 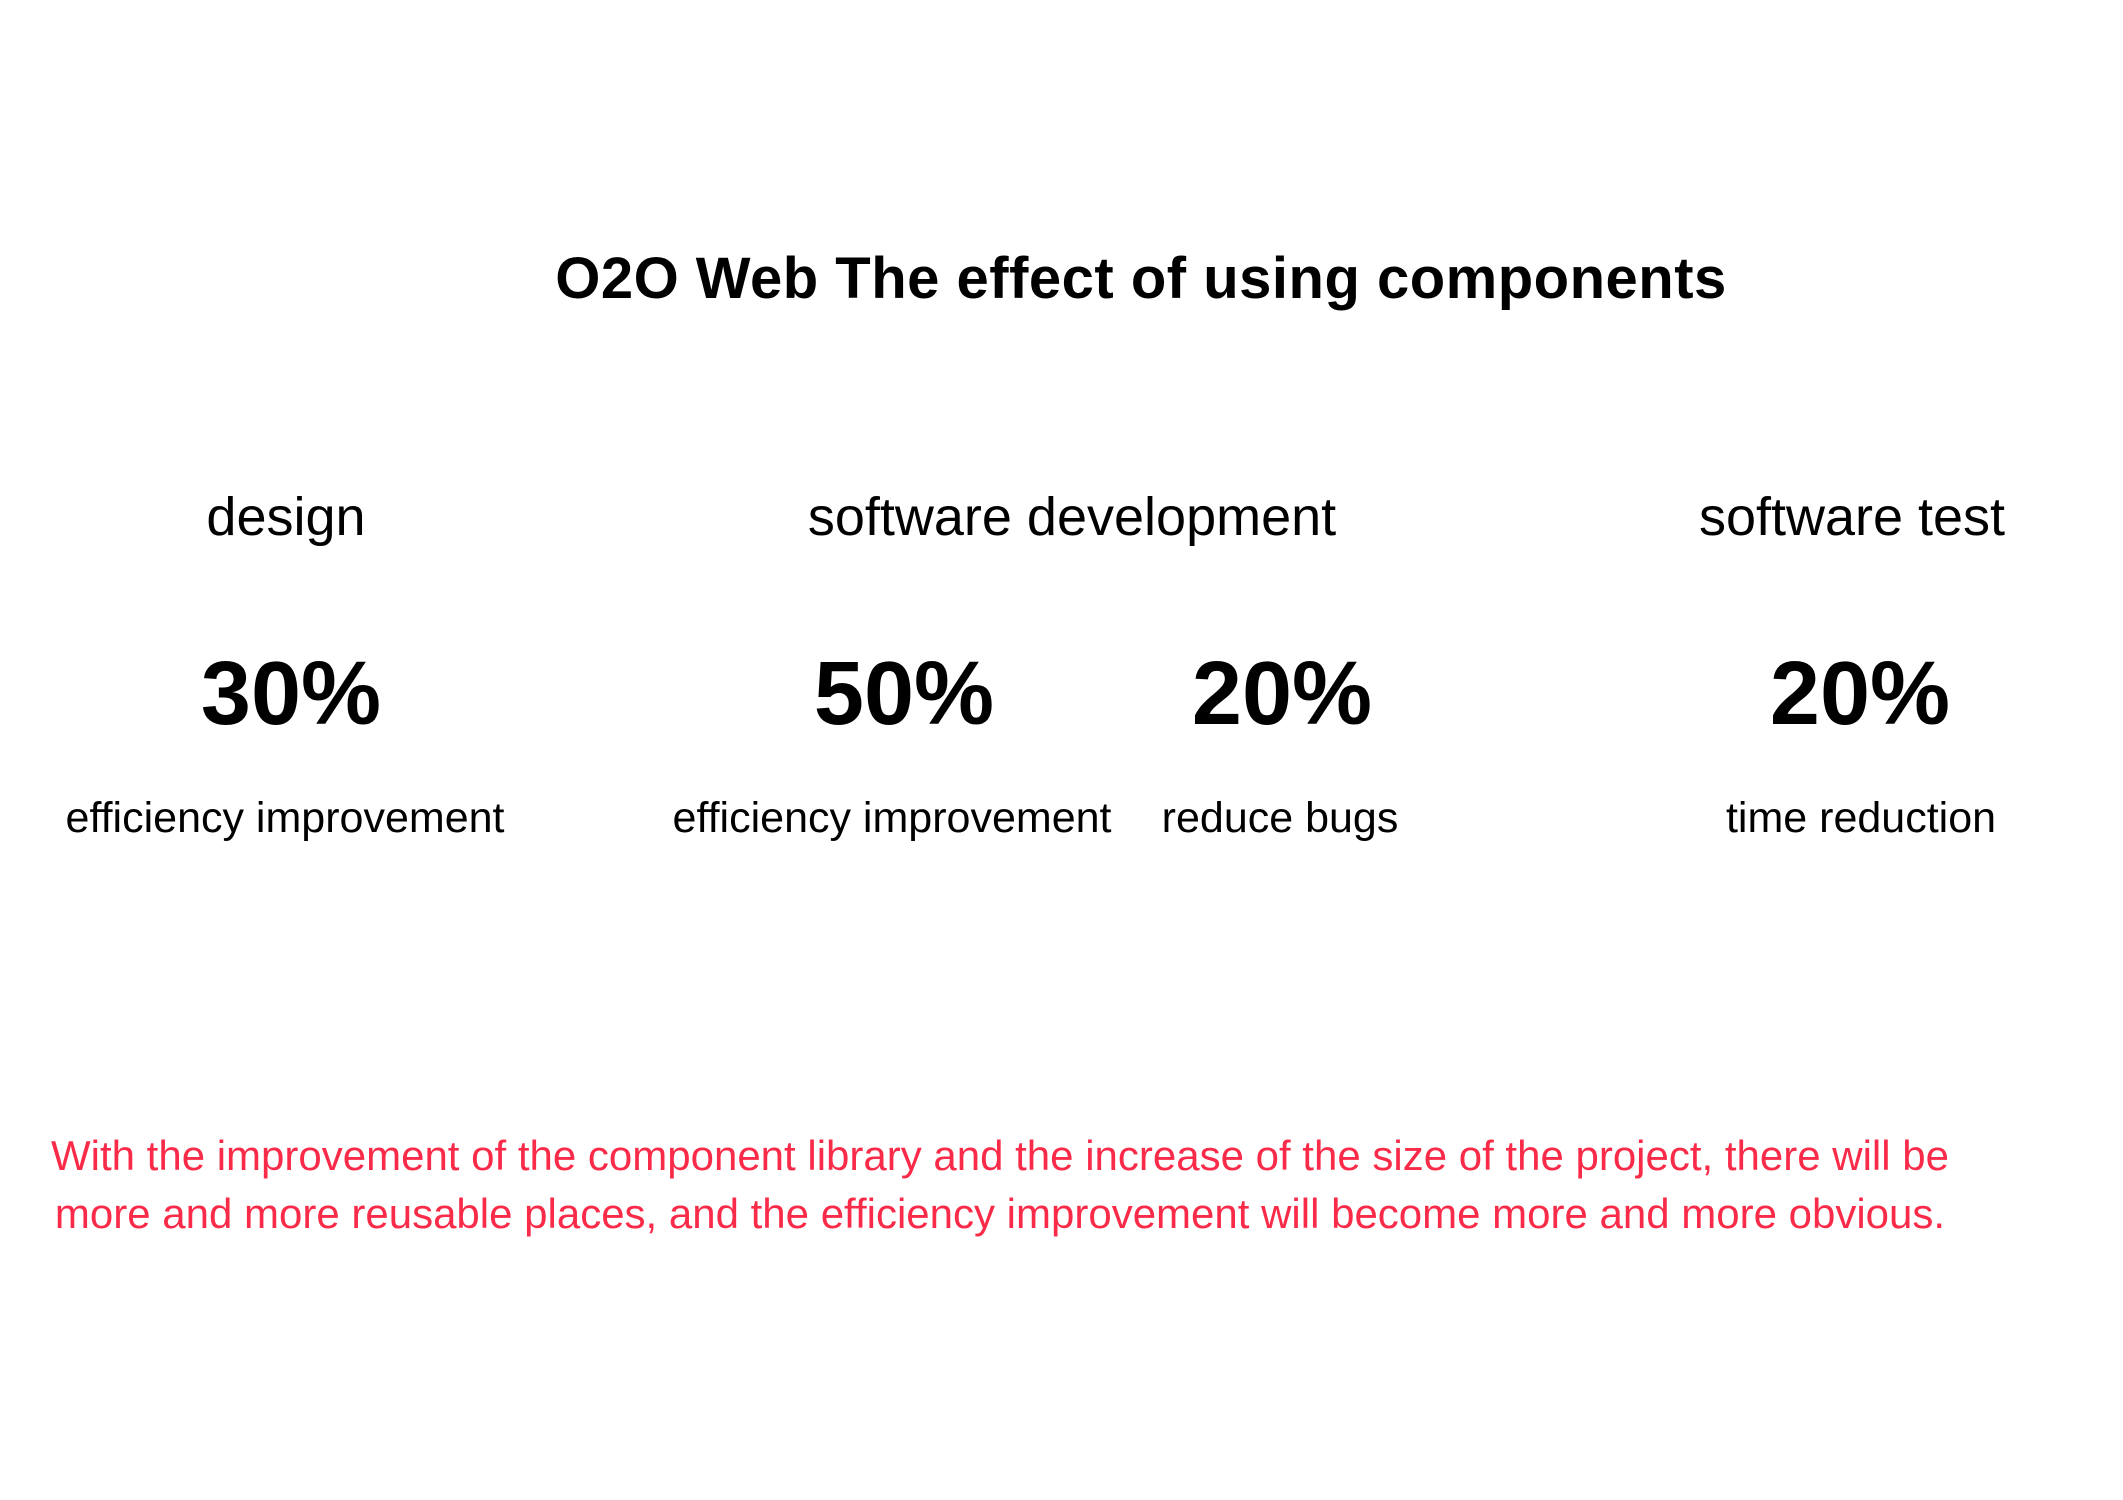 What do you see at coordinates (1282, 694) in the screenshot?
I see `stat-value-dev-bugs: 20%` at bounding box center [1282, 694].